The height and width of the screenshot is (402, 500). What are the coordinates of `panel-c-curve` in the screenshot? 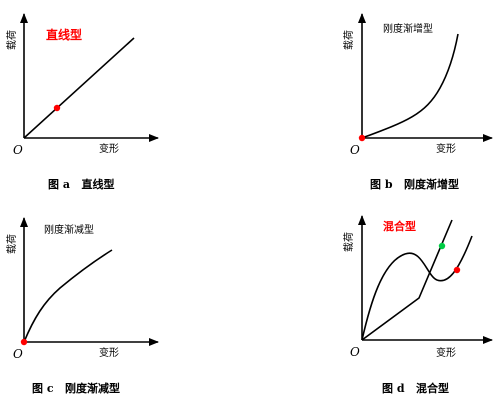 It's located at (68, 296).